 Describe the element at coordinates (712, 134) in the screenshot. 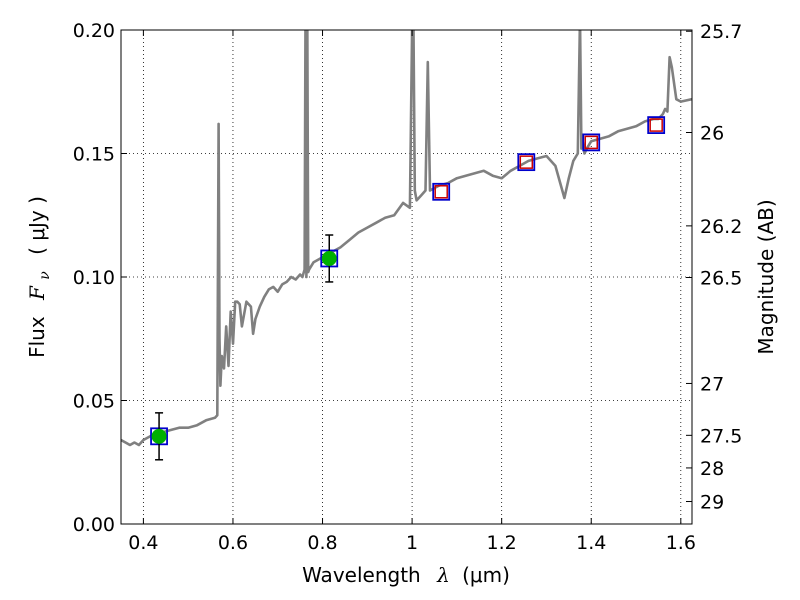

I see `y2-tick-label: 26` at that location.